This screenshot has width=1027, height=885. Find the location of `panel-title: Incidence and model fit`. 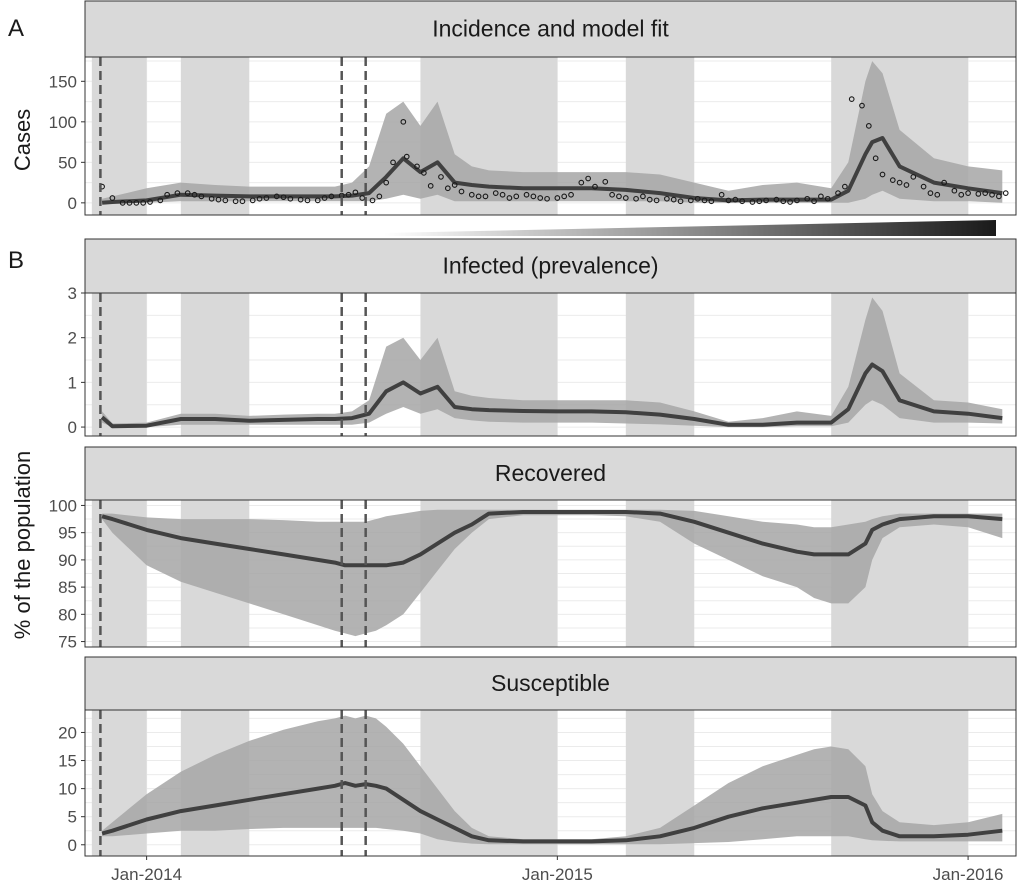

panel-title: Incidence and model fit is located at coordinates (550, 29).